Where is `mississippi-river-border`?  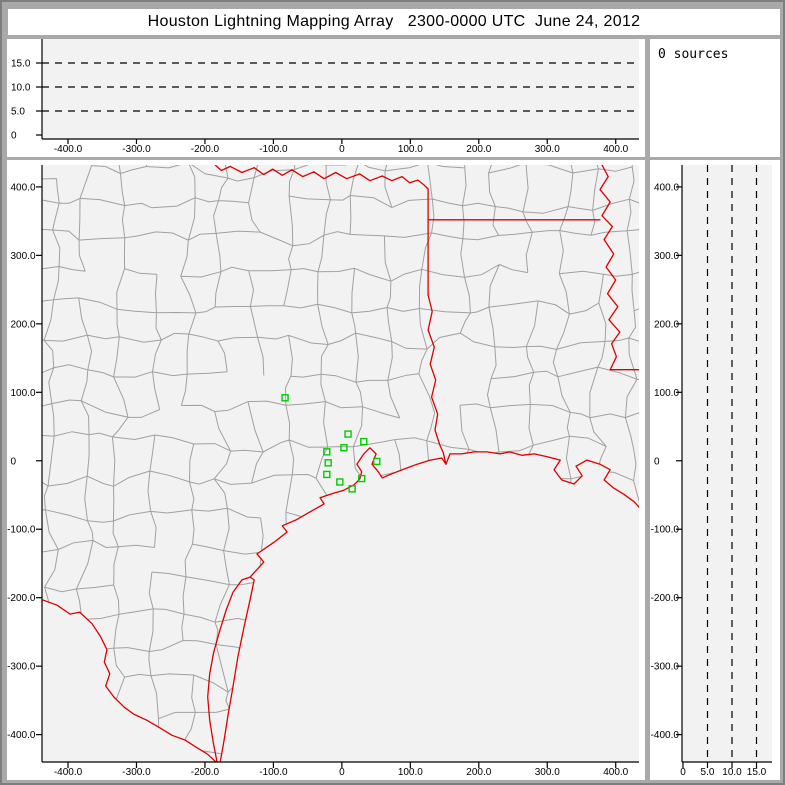
mississippi-river-border is located at coordinates (610, 268).